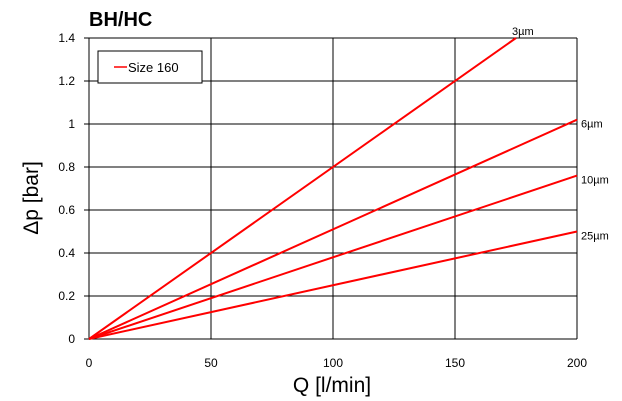  What do you see at coordinates (31, 198) in the screenshot?
I see `y-axis-label: Δp [bar]` at bounding box center [31, 198].